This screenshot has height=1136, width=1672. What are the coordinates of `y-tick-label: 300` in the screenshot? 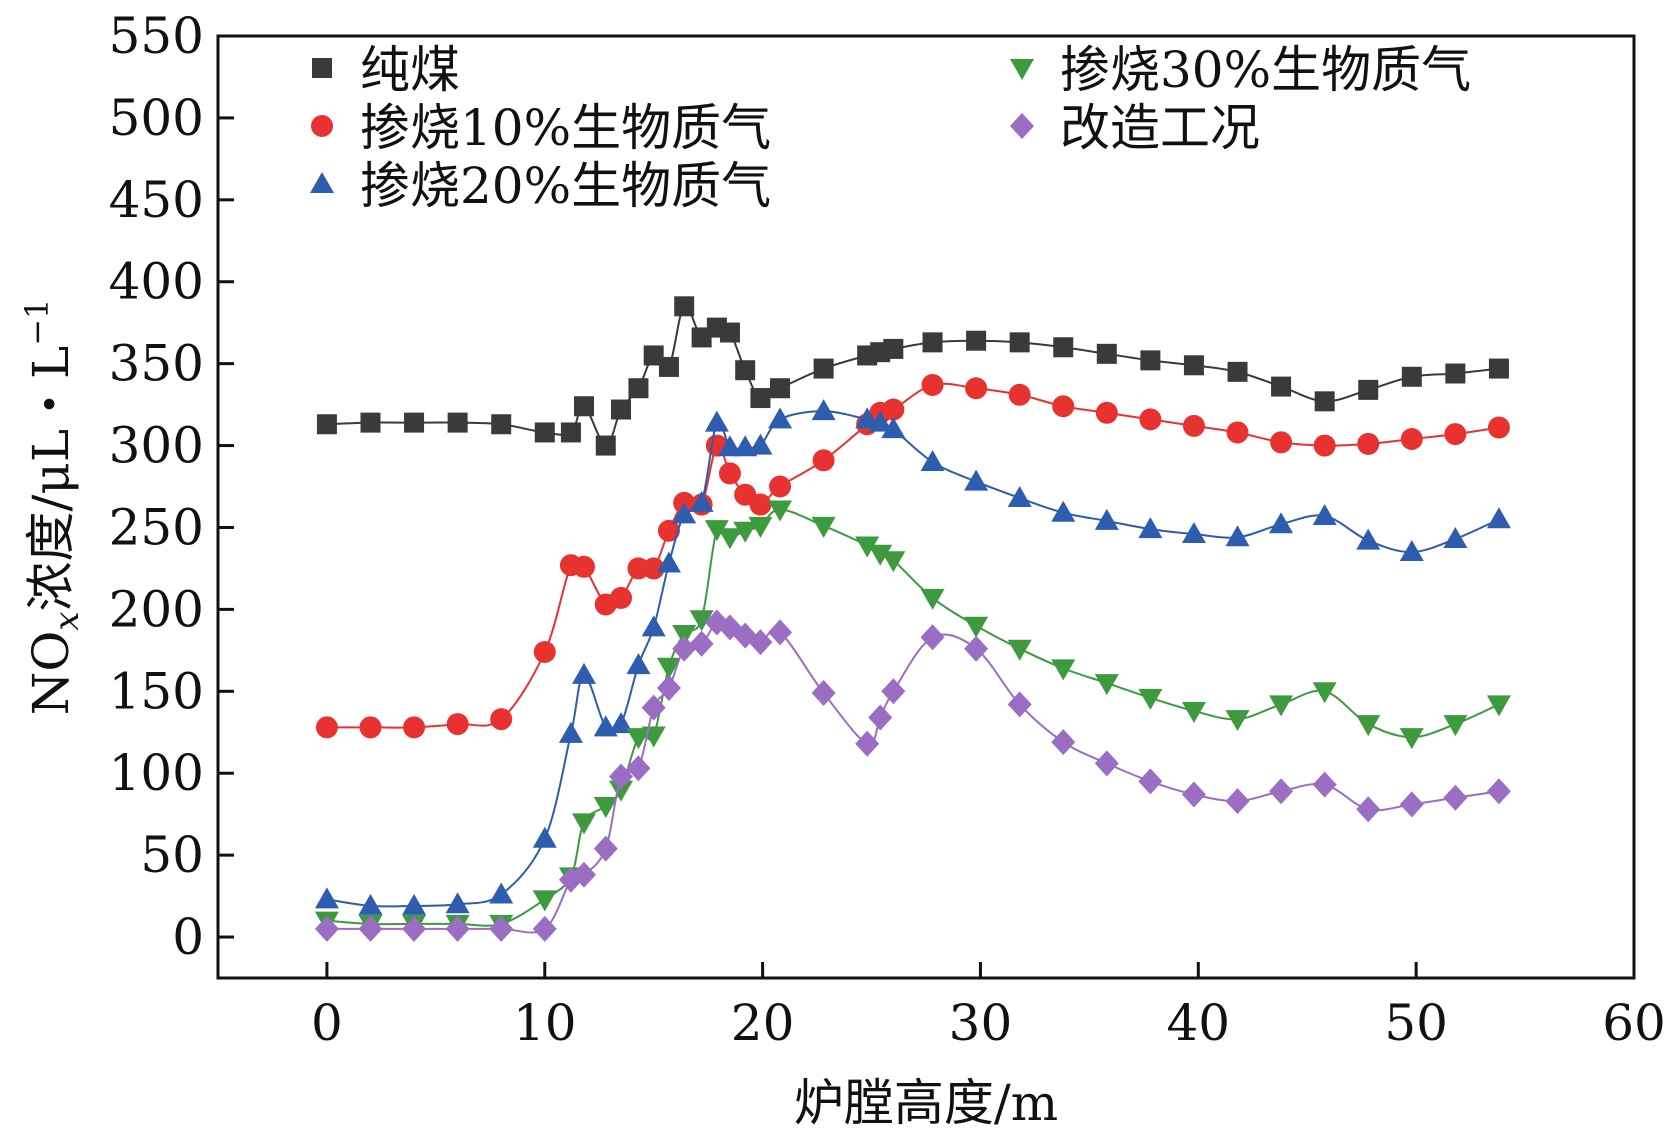 It's located at (156, 446).